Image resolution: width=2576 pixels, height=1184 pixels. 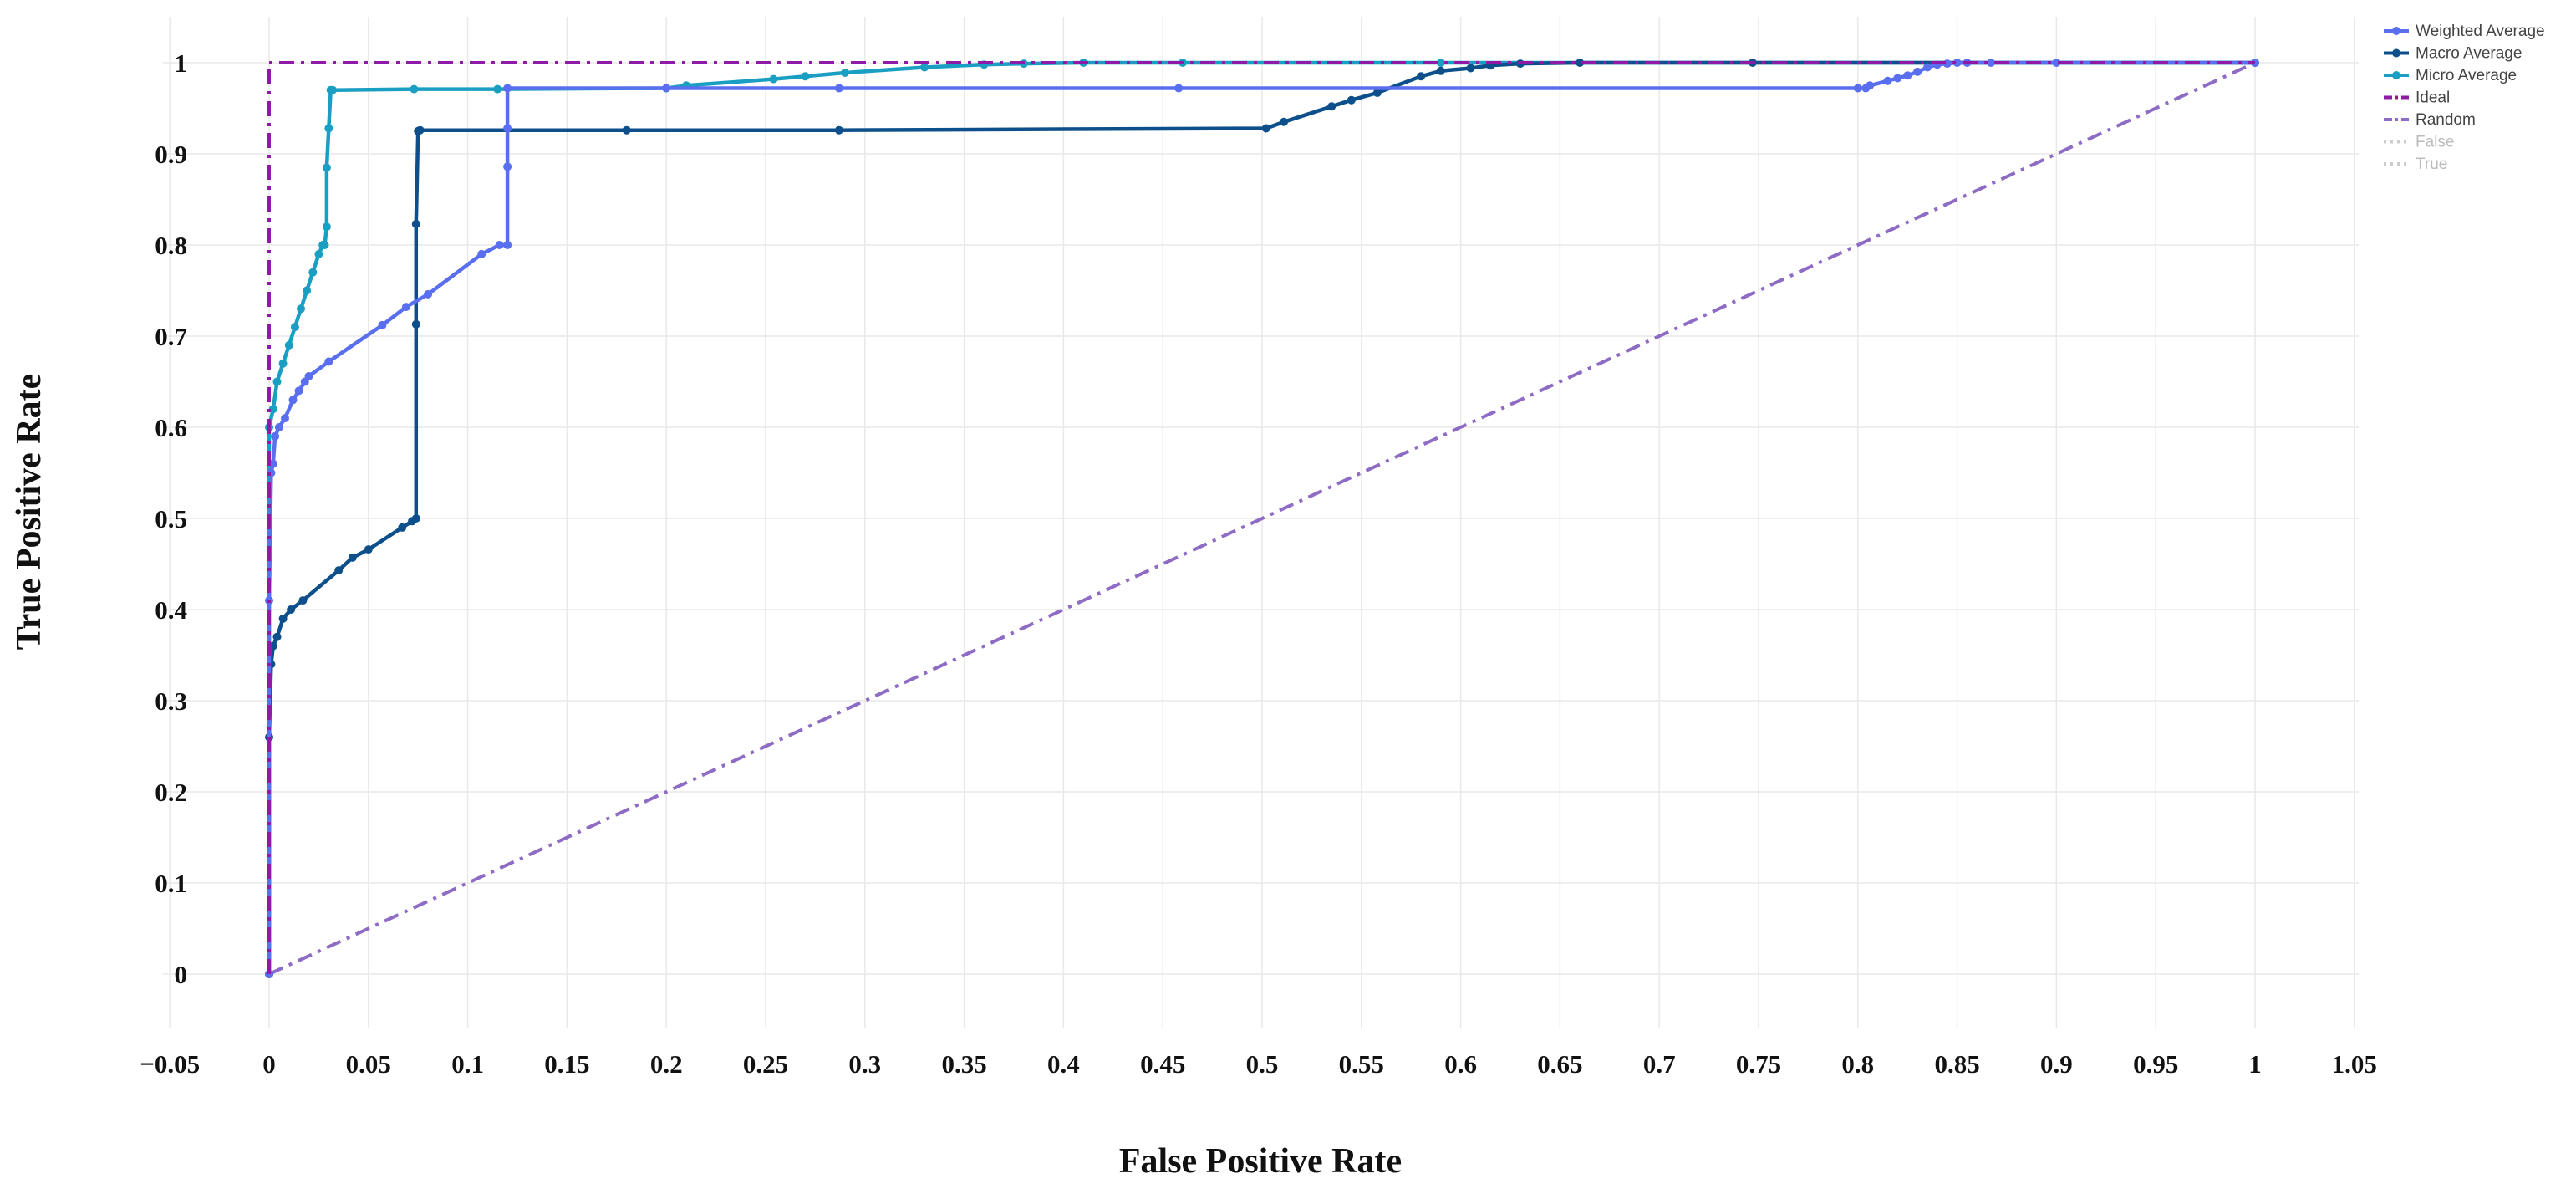 I want to click on x-axis-title: False Positive Rate, so click(x=1260, y=1161).